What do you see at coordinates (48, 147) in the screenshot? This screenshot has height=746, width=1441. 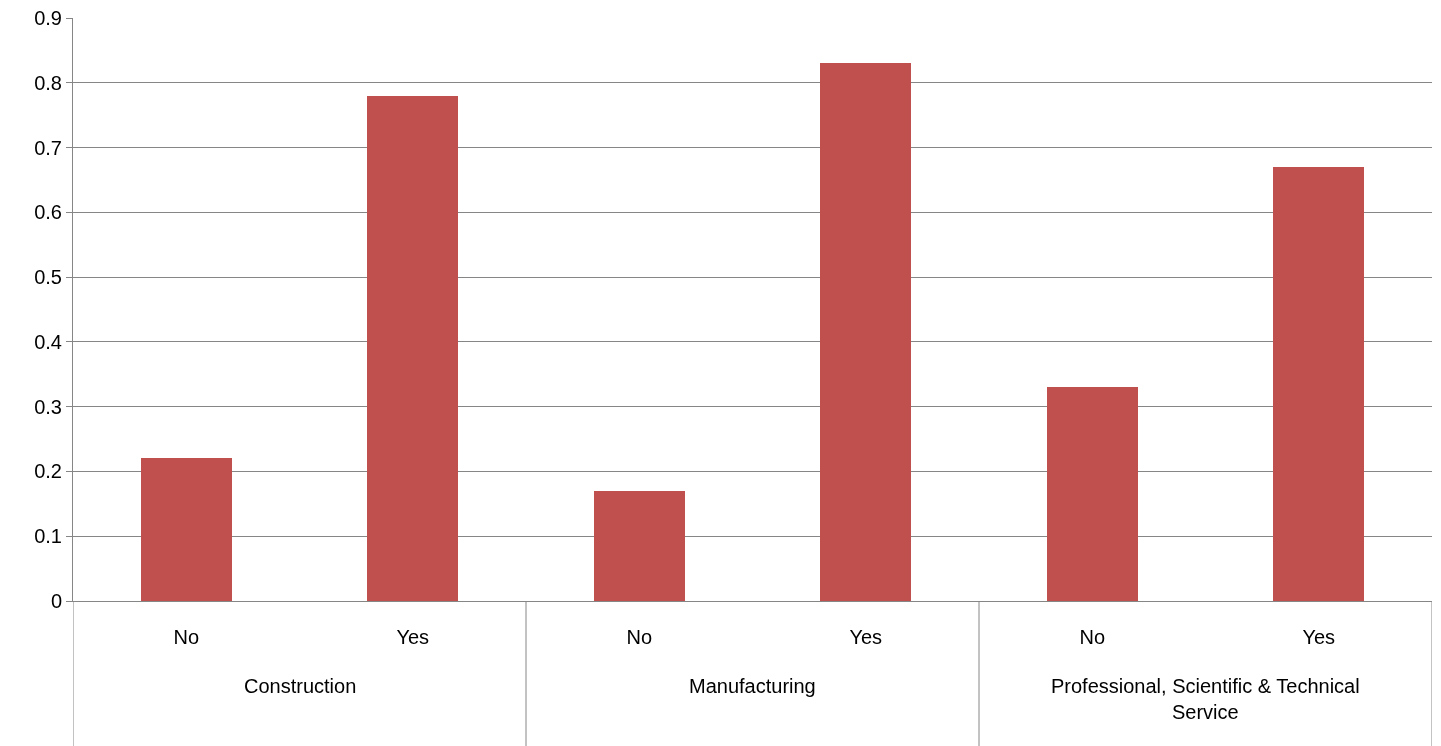 I see `y-tick-label: 0.7` at bounding box center [48, 147].